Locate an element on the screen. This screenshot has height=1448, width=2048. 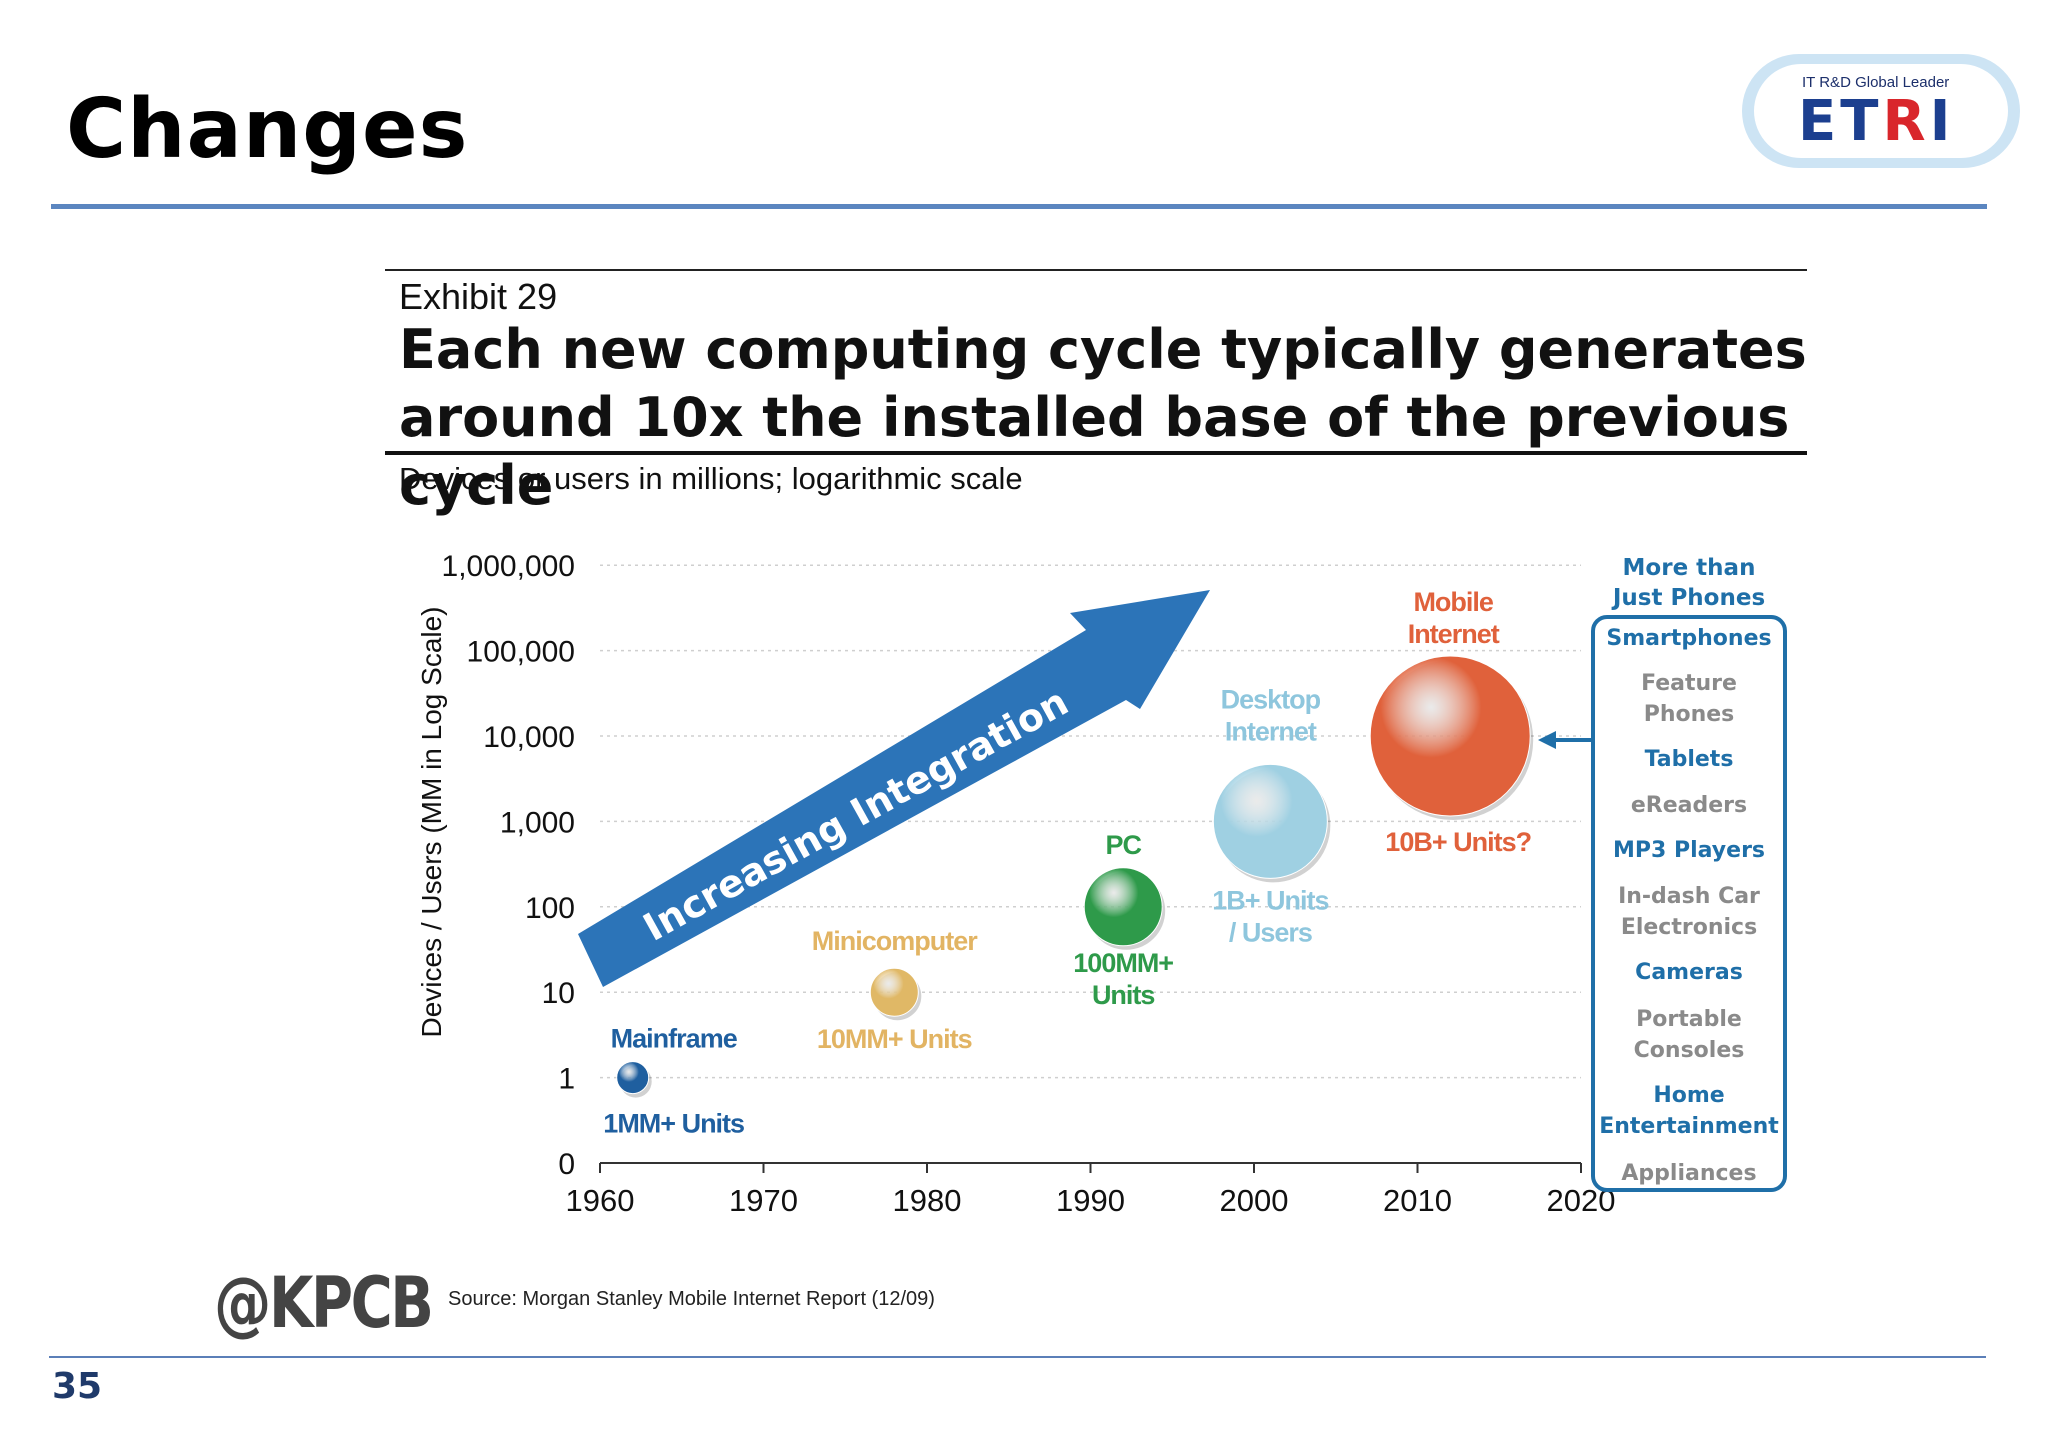
bubble-units-label: 100MM+ is located at coordinates (1123, 963).